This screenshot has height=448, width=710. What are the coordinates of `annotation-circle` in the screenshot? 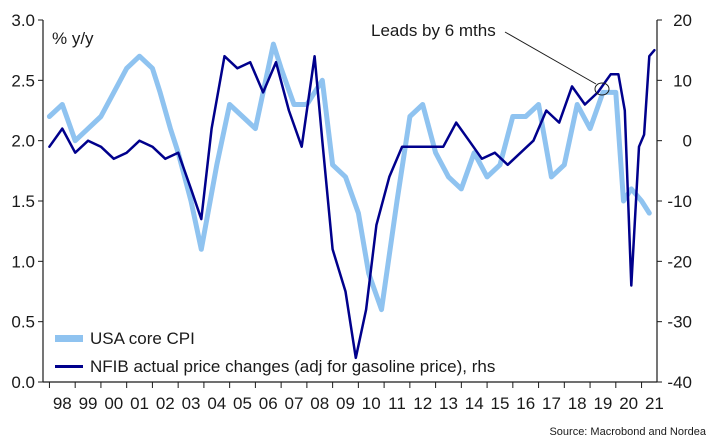 It's located at (602, 89).